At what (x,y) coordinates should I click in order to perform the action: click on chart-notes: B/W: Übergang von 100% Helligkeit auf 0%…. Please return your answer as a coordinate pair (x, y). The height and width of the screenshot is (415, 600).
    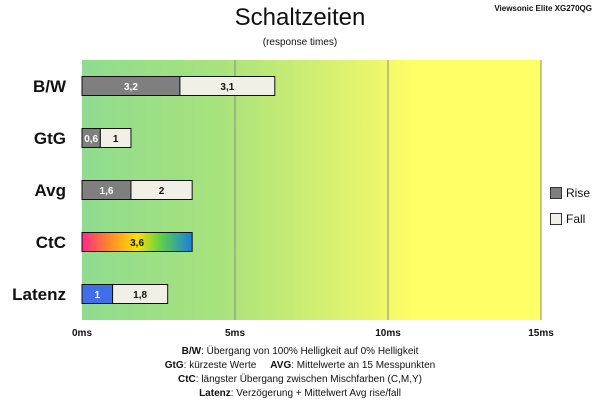
    Looking at the image, I should click on (300, 373).